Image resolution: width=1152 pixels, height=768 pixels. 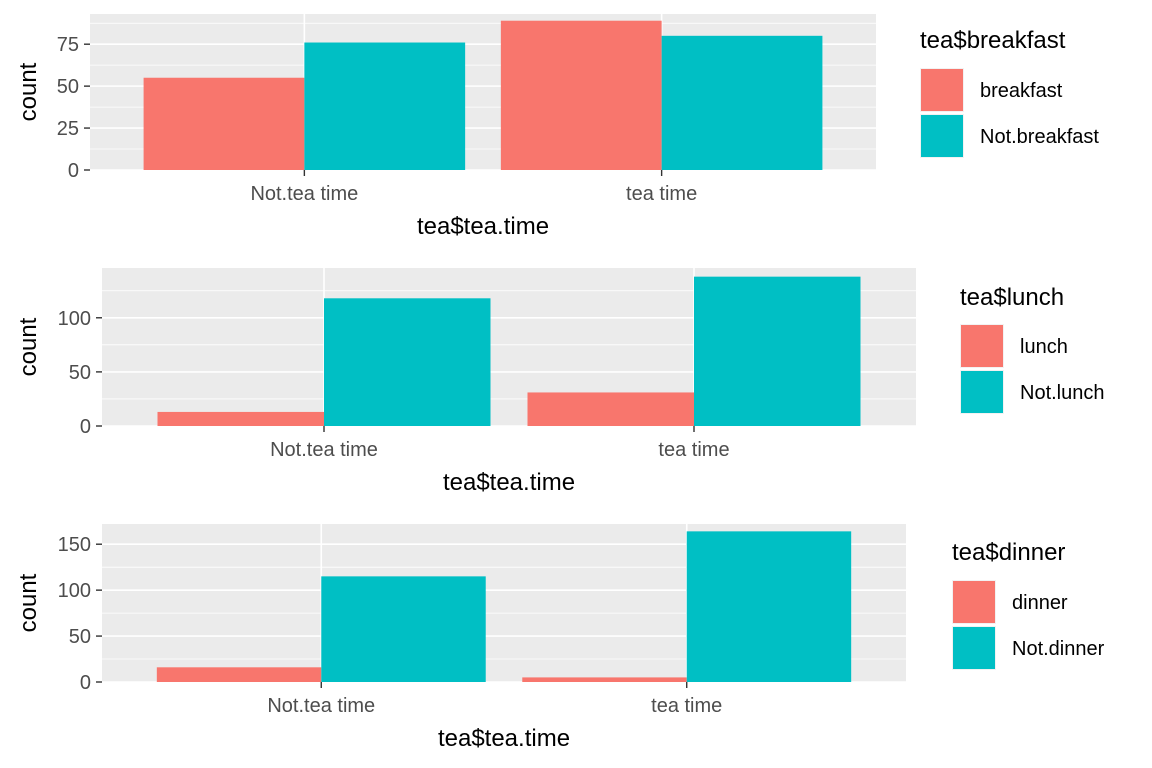 What do you see at coordinates (1021, 91) in the screenshot?
I see `legend-label: breakfast` at bounding box center [1021, 91].